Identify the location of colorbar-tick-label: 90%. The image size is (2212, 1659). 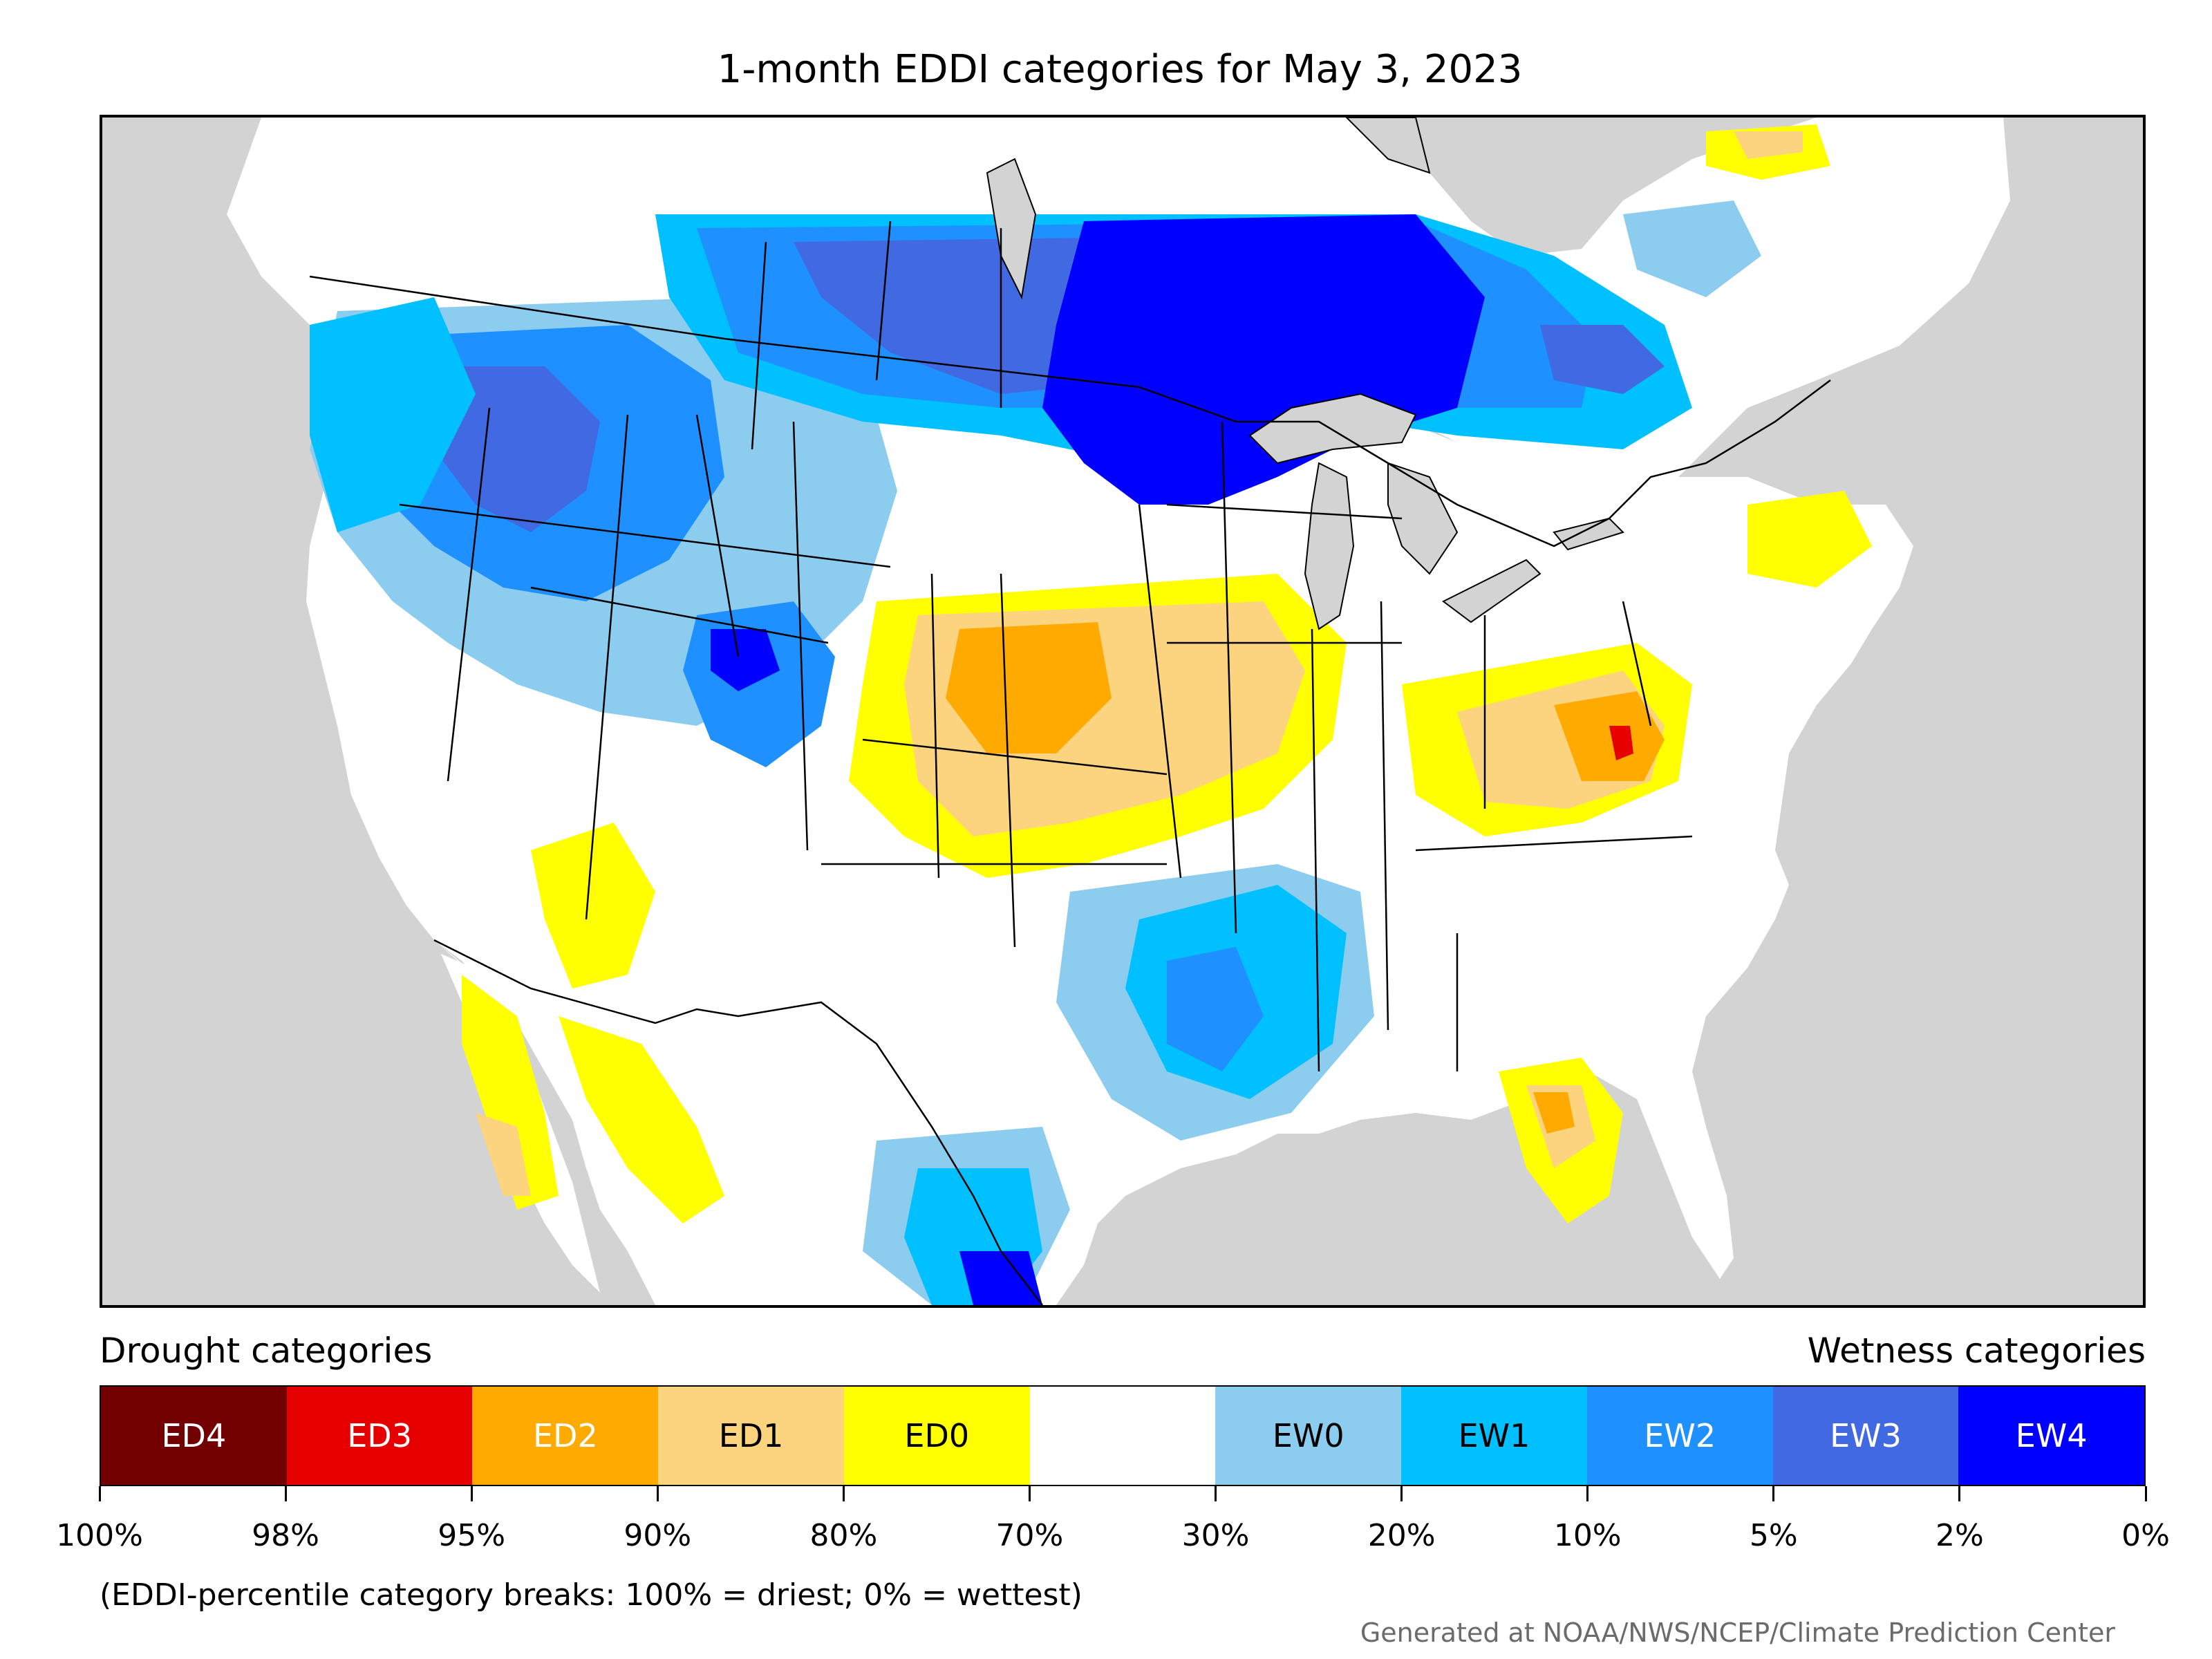
(658, 1535).